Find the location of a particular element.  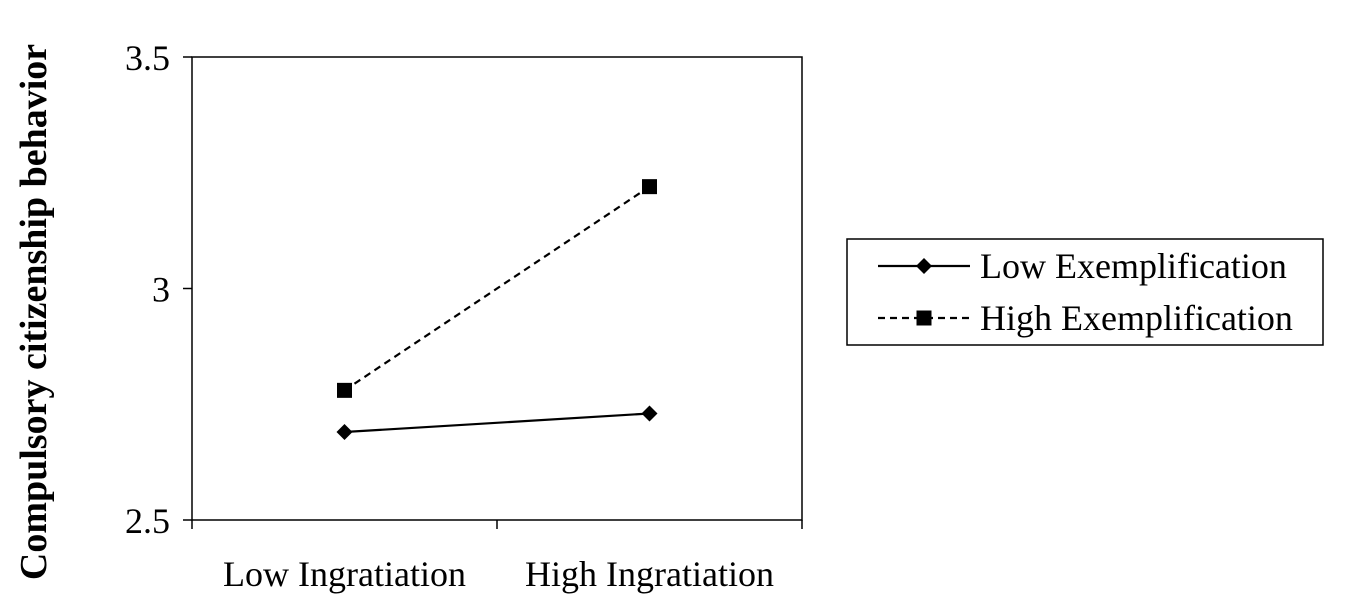

legend-box is located at coordinates (1085, 292).